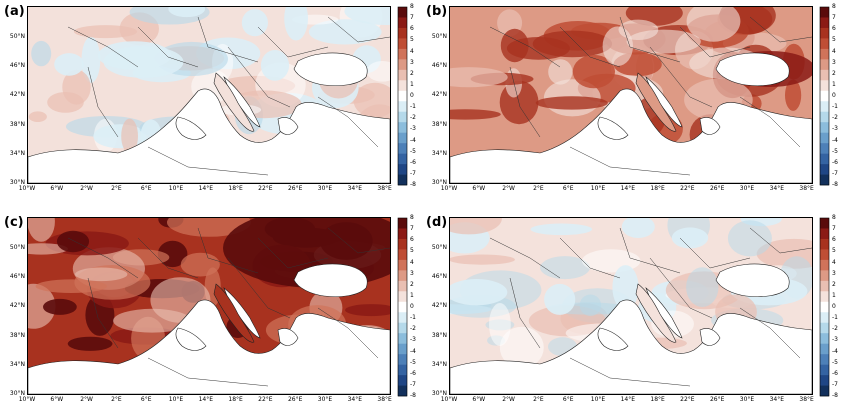  I want to click on colorbar, so click(824, 307).